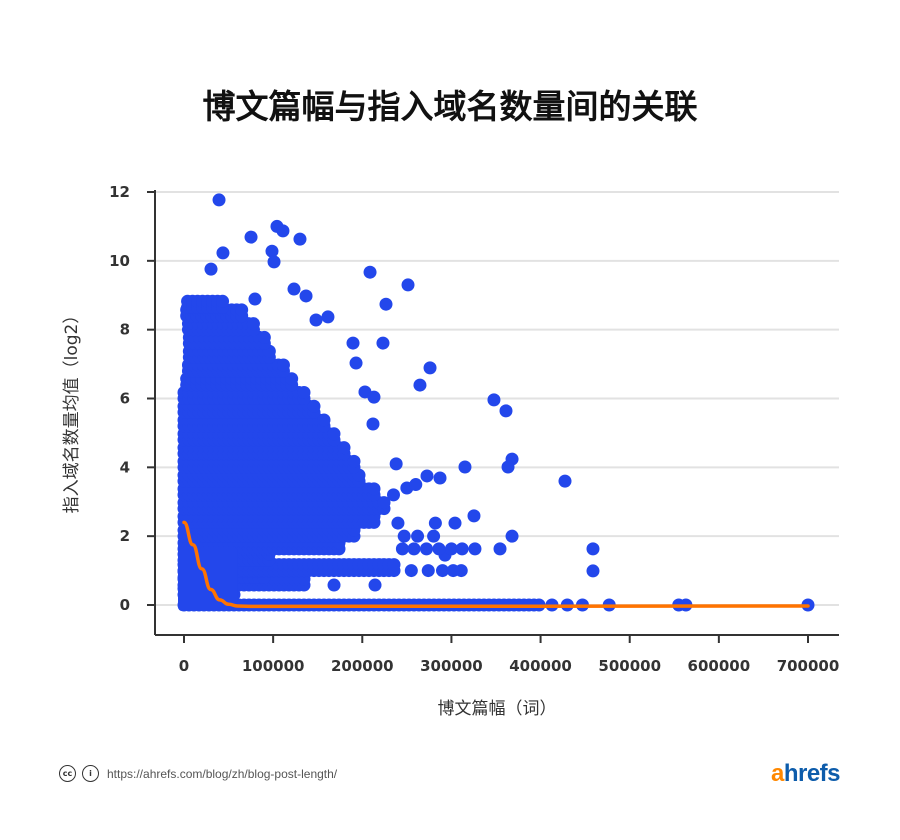  What do you see at coordinates (451, 666) in the screenshot?
I see `x-tick-label: 300000` at bounding box center [451, 666].